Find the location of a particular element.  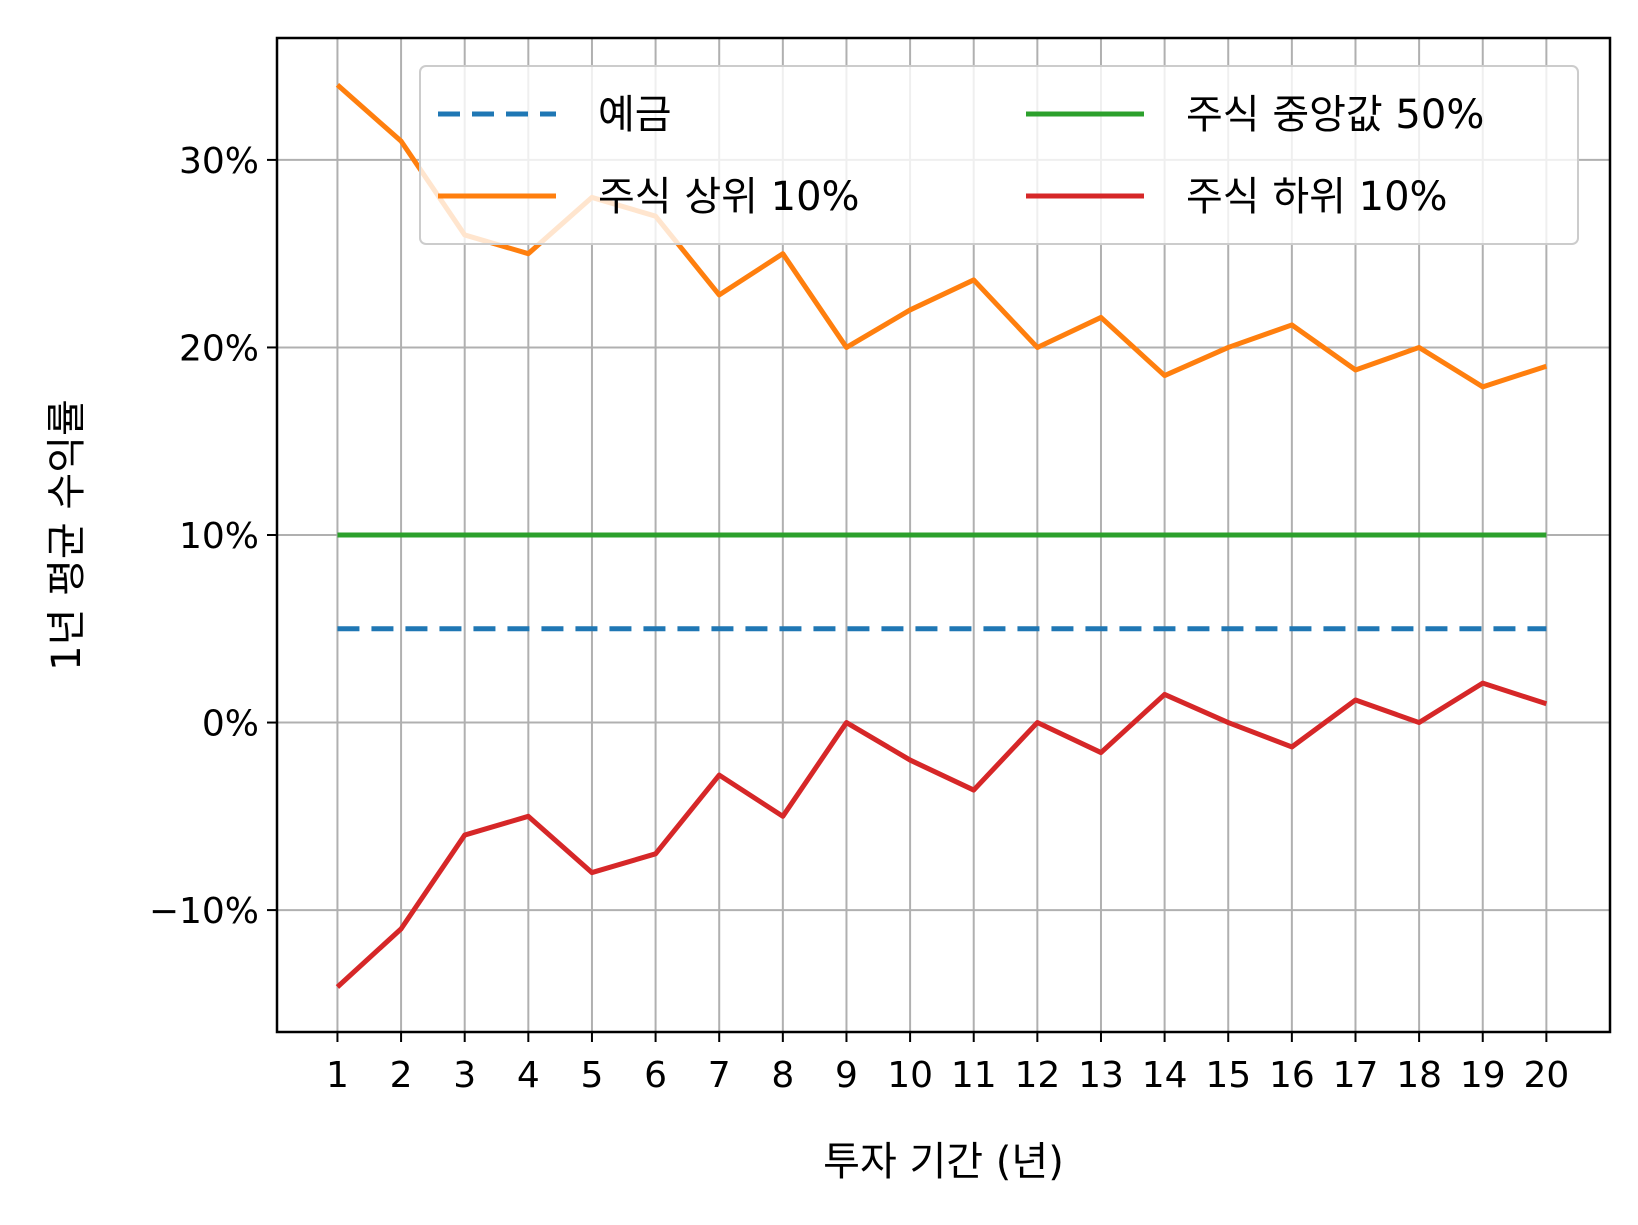

y-axis-label: 1년 평균 수익률 is located at coordinates (67, 535).